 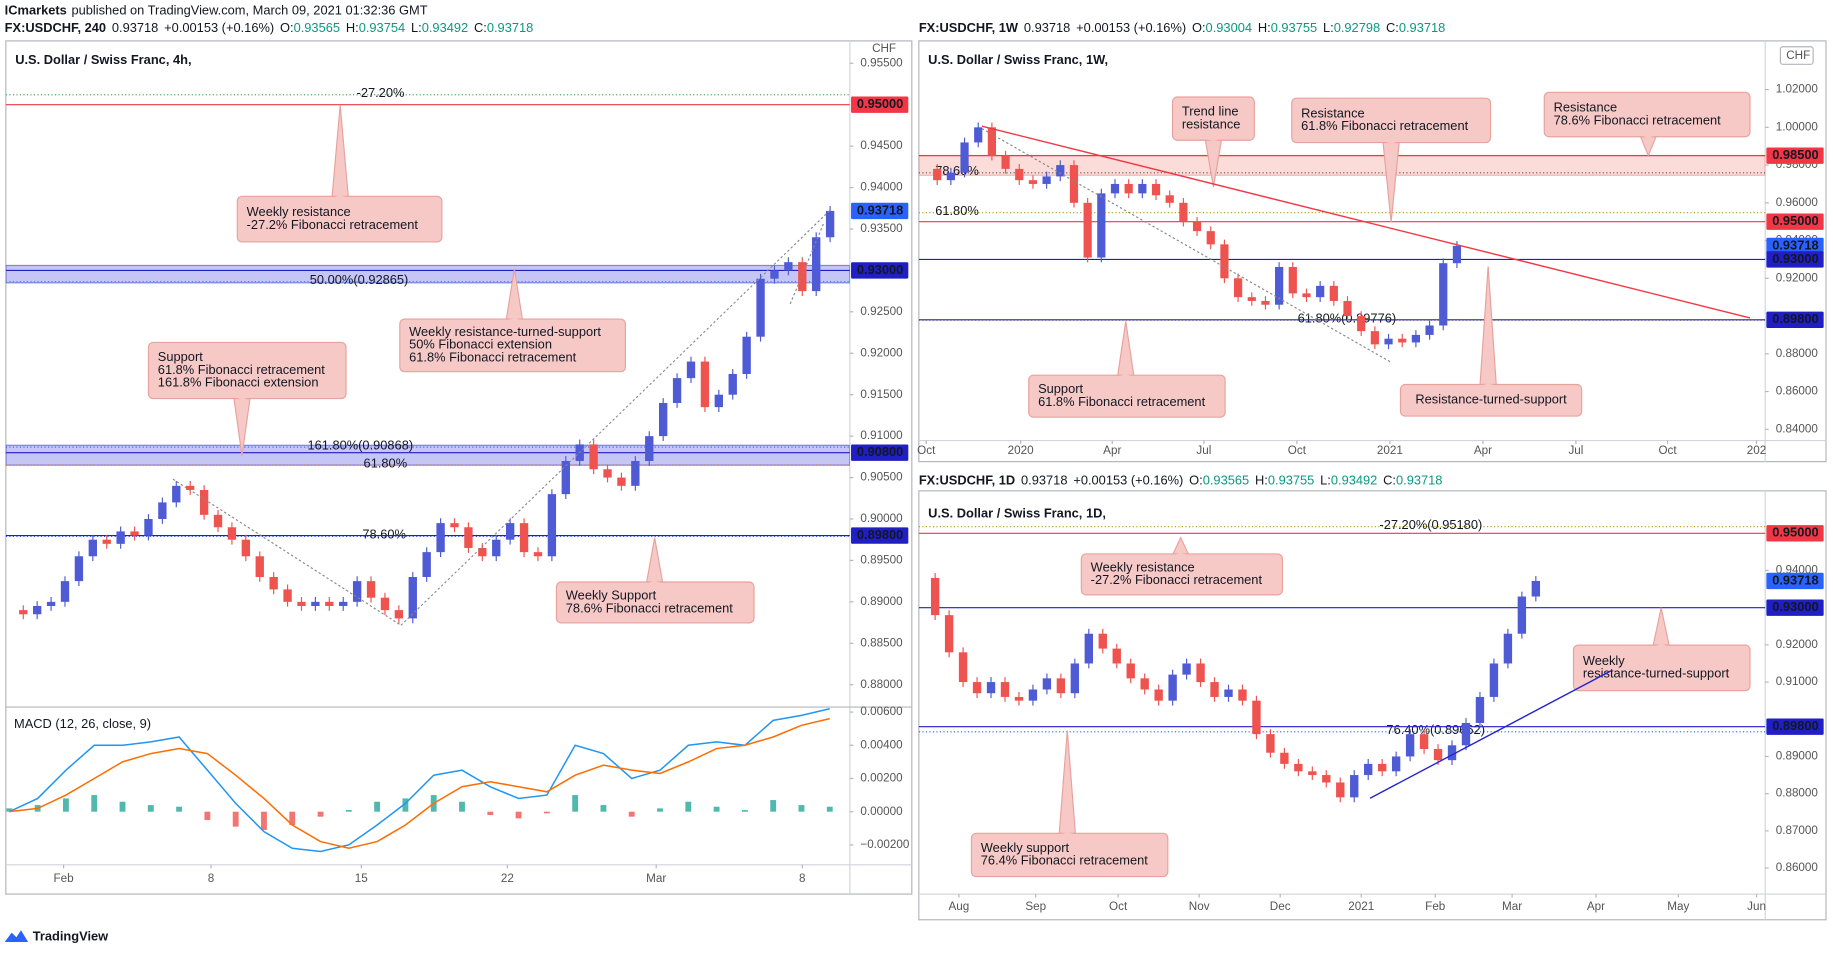 What do you see at coordinates (1795, 154) in the screenshot?
I see `price-label: 0.98500` at bounding box center [1795, 154].